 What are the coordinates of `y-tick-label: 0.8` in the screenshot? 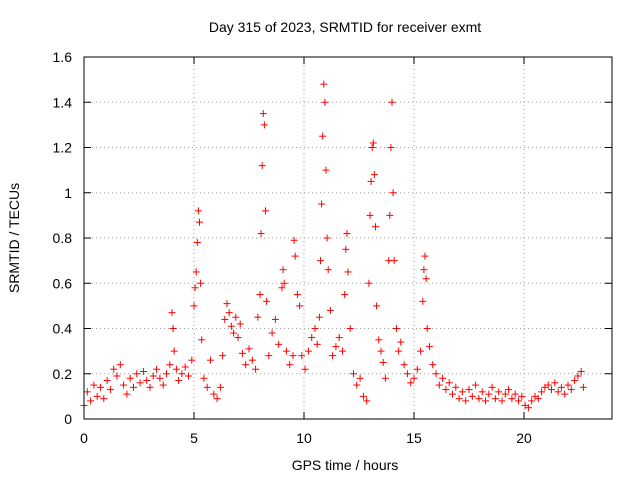 It's located at (63, 238).